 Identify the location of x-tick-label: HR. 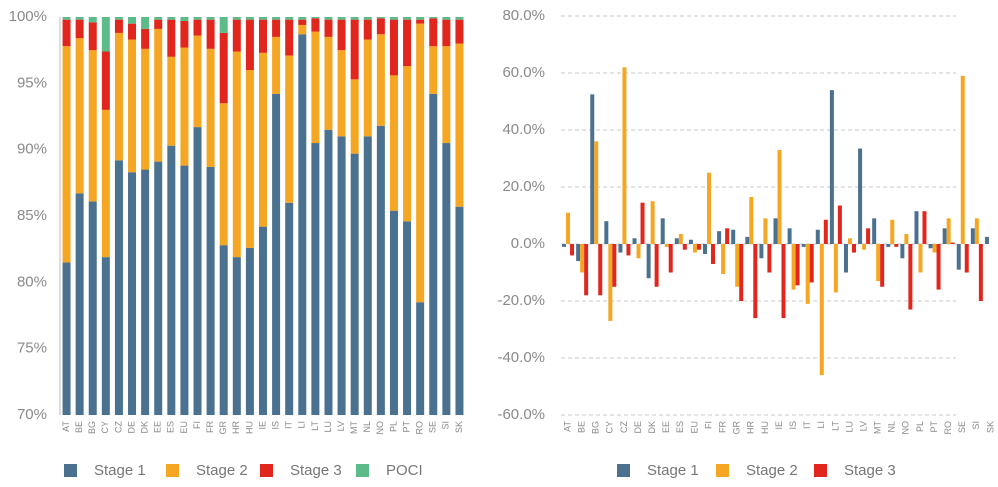
(751, 427).